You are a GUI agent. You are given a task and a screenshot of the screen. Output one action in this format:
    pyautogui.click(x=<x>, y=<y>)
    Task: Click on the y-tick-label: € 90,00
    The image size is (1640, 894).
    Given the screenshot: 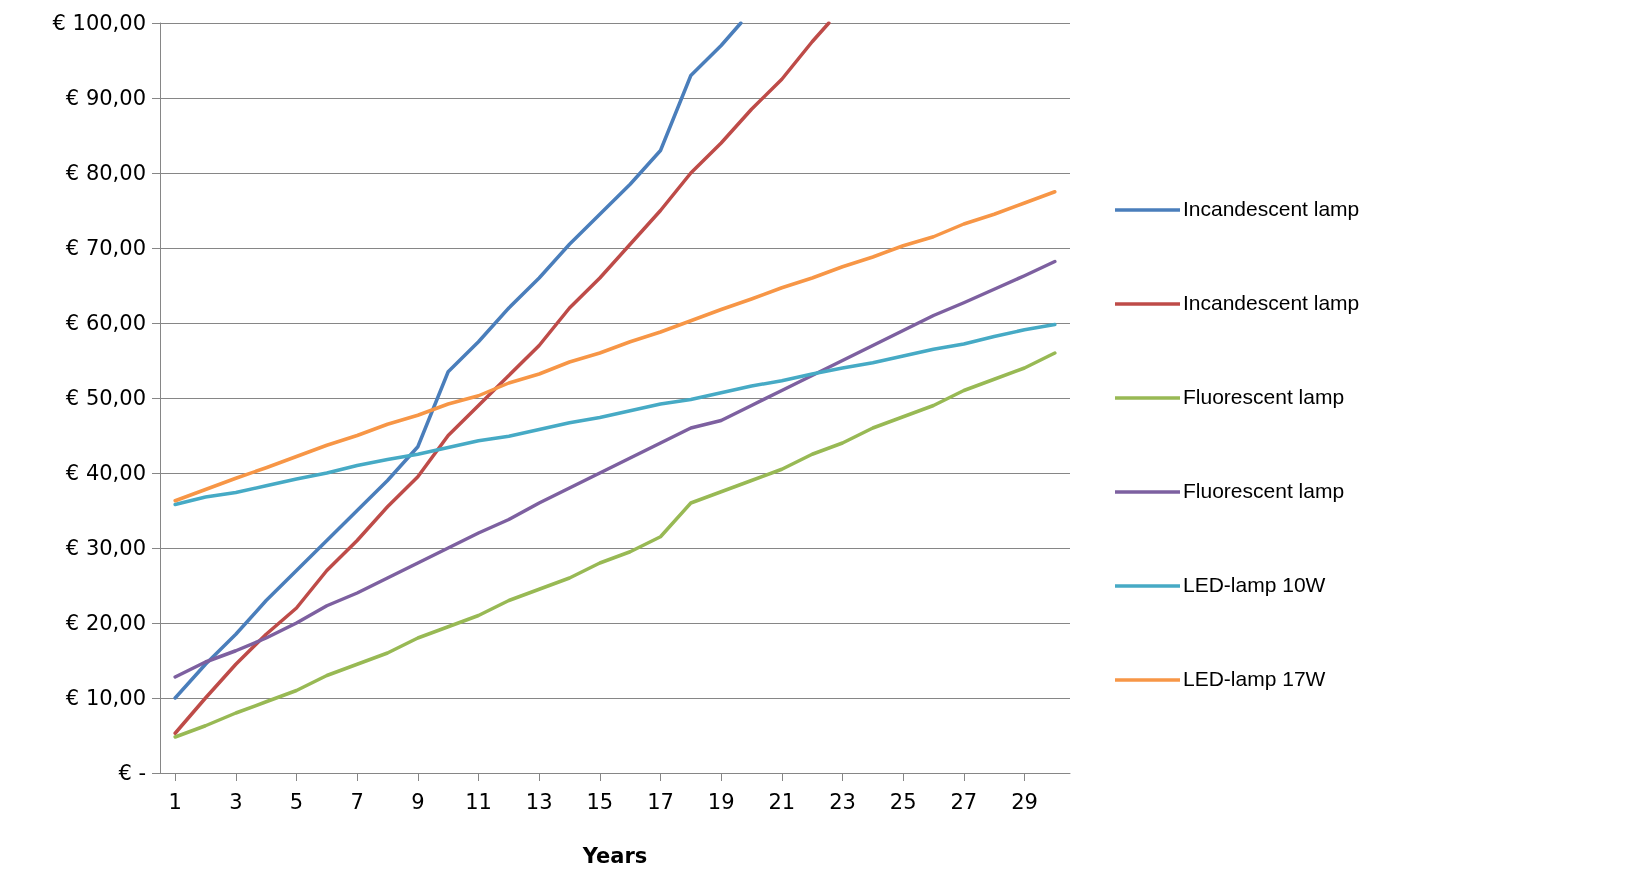 What is the action you would take?
    pyautogui.click(x=105, y=98)
    